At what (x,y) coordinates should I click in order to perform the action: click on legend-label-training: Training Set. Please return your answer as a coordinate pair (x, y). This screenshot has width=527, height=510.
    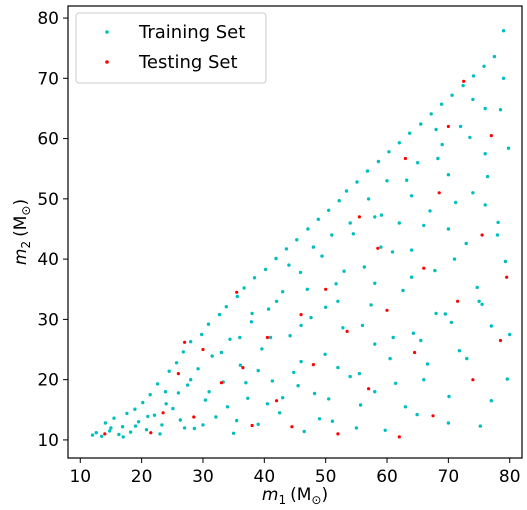
    Looking at the image, I should click on (191, 32).